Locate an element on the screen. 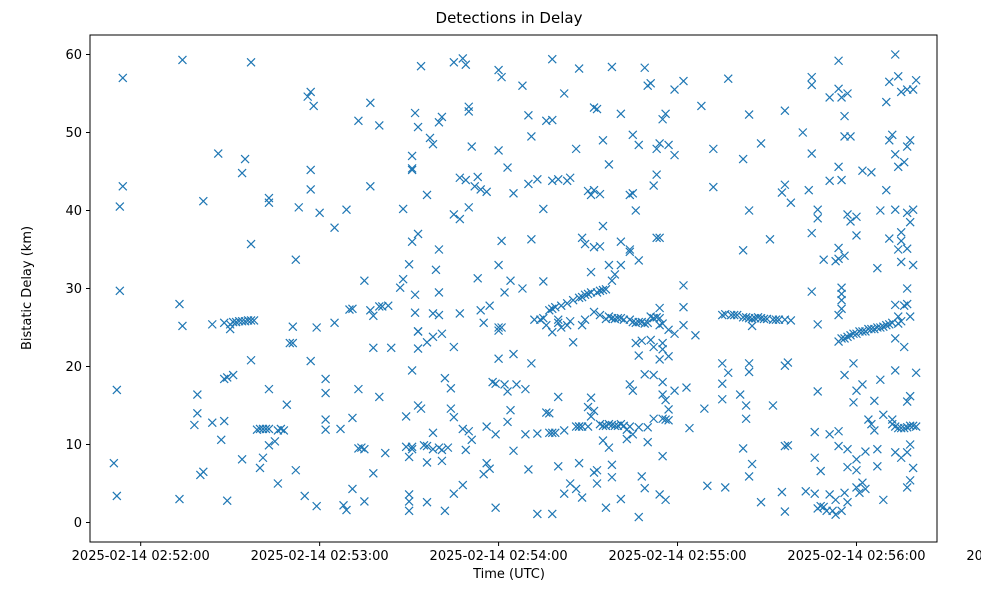 The height and width of the screenshot is (594, 981). x-tick-label: 2025-02-14 02:53:00 is located at coordinates (320, 556).